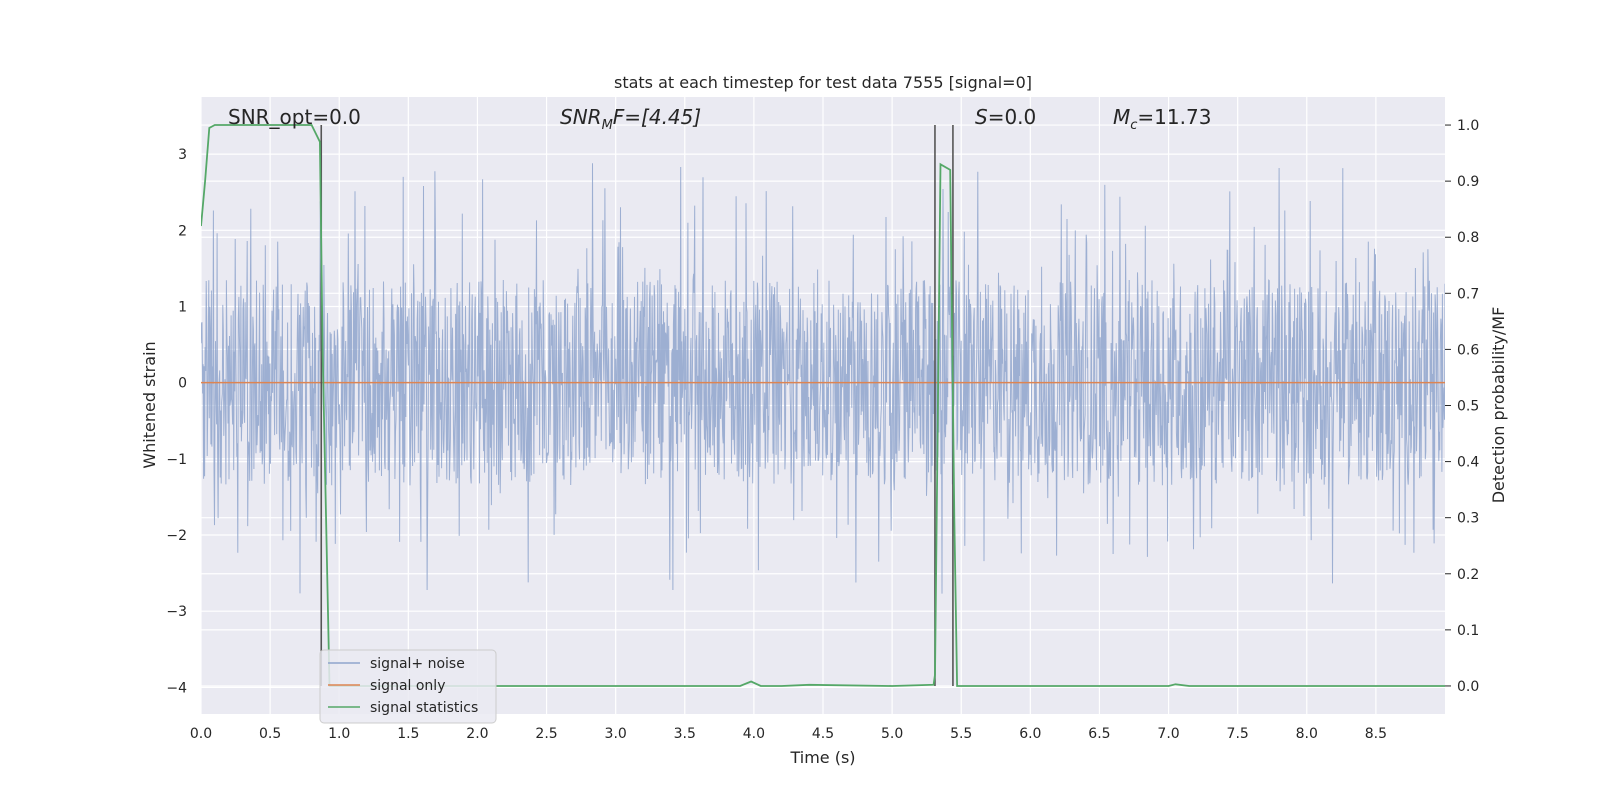 The image size is (1600, 800). Describe the element at coordinates (1468, 519) in the screenshot. I see `y-right-tick-label: 0.3` at that location.